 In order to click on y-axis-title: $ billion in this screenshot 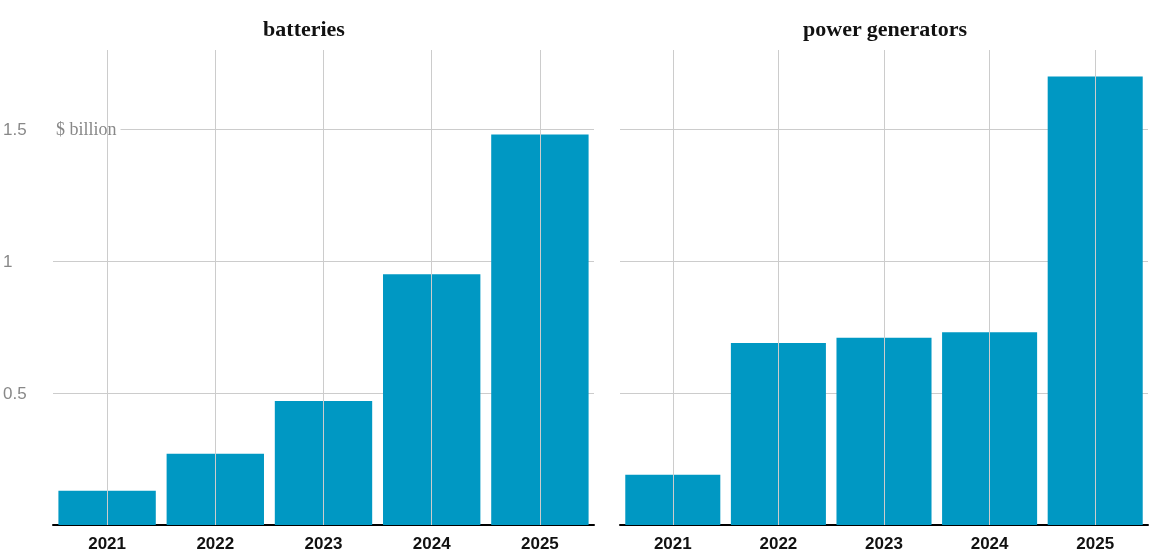, I will do `click(86, 129)`.